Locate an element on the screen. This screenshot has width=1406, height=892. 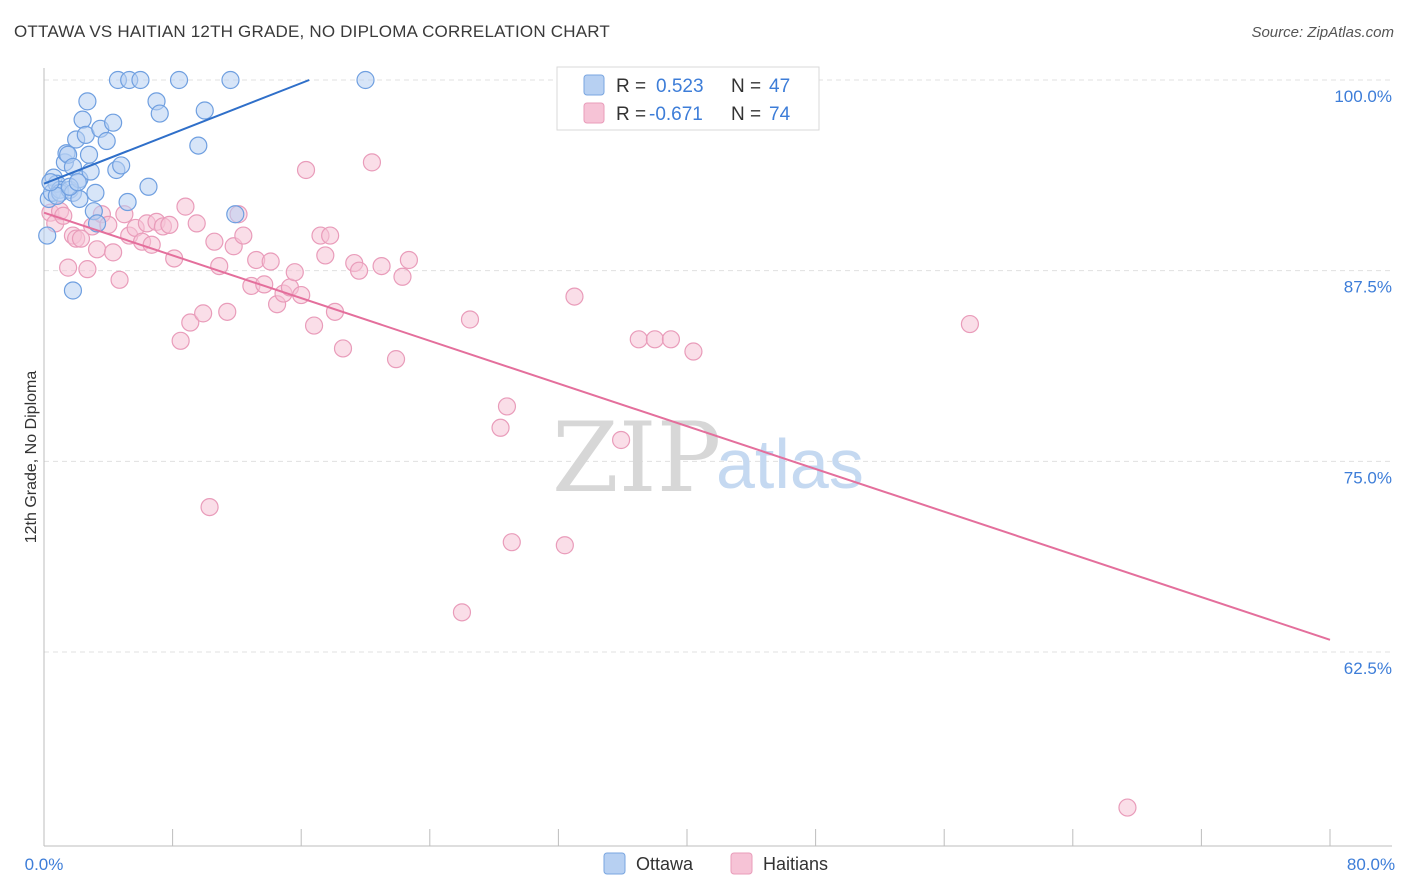
y-tick-label: 75.0% is located at coordinates (1368, 477).